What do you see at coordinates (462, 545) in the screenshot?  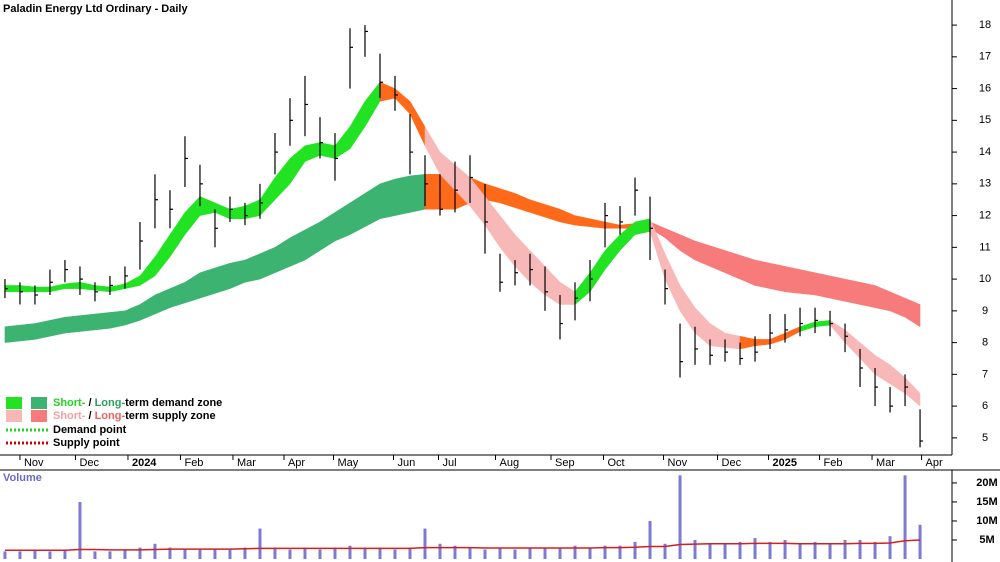 I see `volume-average` at bounding box center [462, 545].